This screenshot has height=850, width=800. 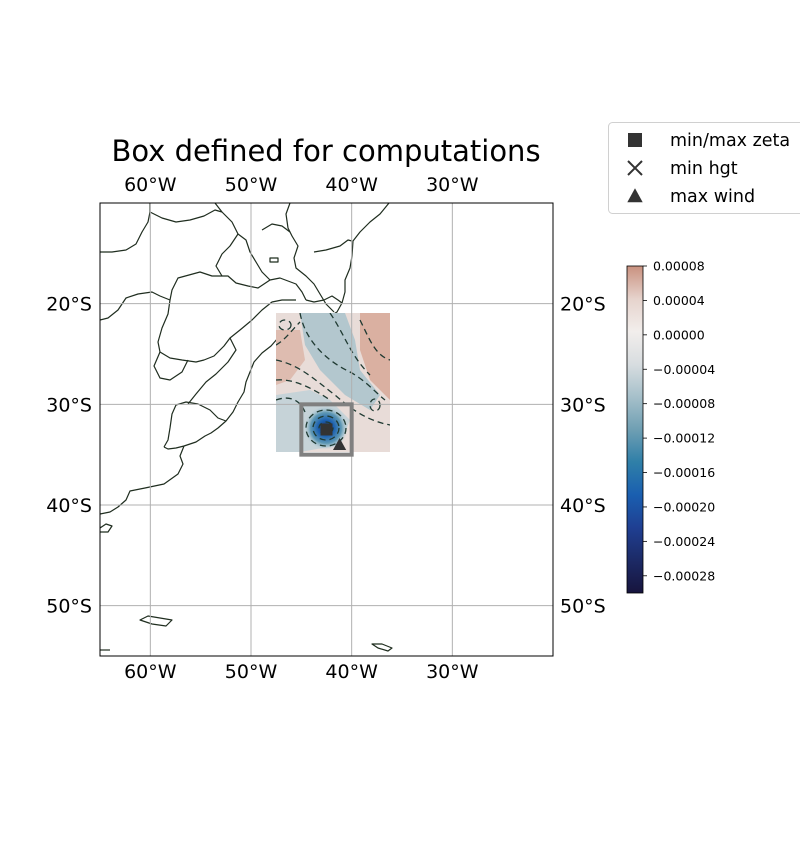 What do you see at coordinates (69, 506) in the screenshot?
I see `lat-label-left: 40°S` at bounding box center [69, 506].